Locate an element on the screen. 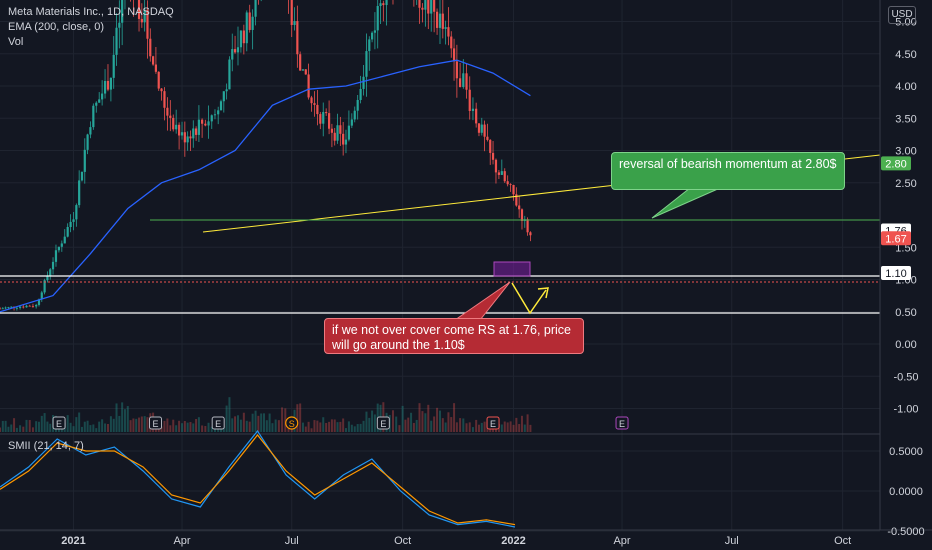  green-callout: reversal of bearish momentum at 2.80$ is located at coordinates (728, 171).